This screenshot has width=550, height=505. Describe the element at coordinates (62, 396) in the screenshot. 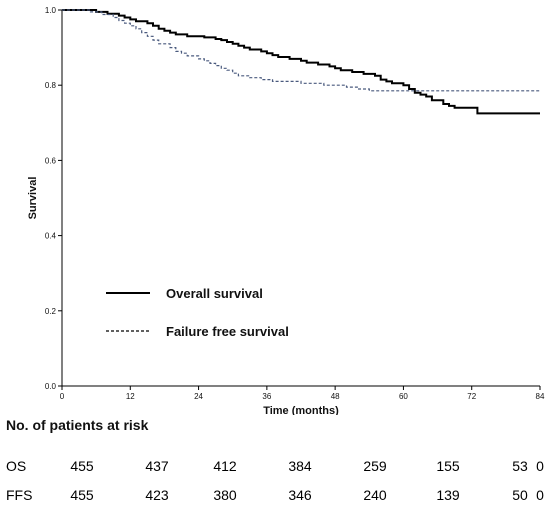

I see `x-tick-label: 0` at that location.